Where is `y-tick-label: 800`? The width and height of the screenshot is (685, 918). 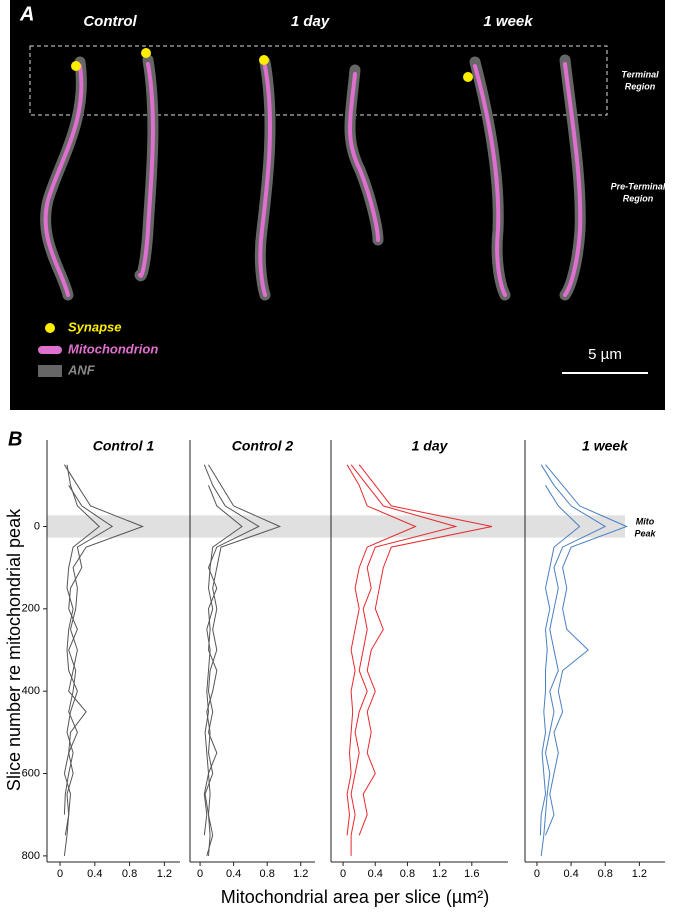 y-tick-label: 800 is located at coordinates (31, 856).